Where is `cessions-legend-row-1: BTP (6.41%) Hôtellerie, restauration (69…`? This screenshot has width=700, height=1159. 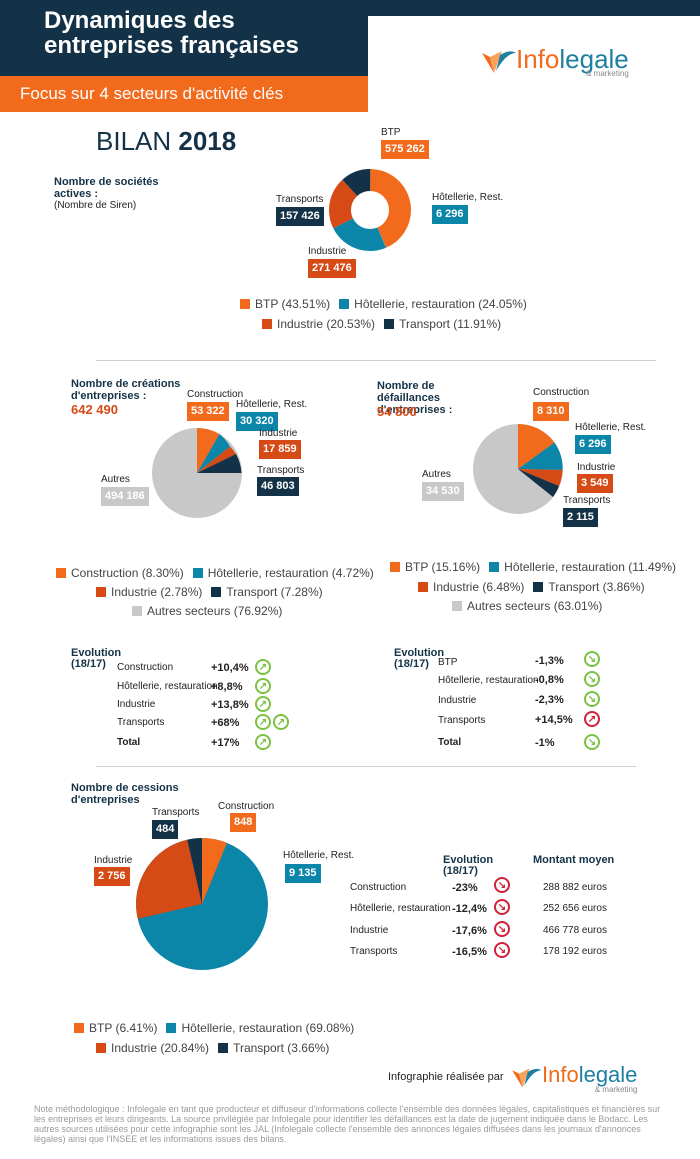 cessions-legend-row-1: BTP (6.41%) Hôtellerie, restauration (69… is located at coordinates (214, 1028).